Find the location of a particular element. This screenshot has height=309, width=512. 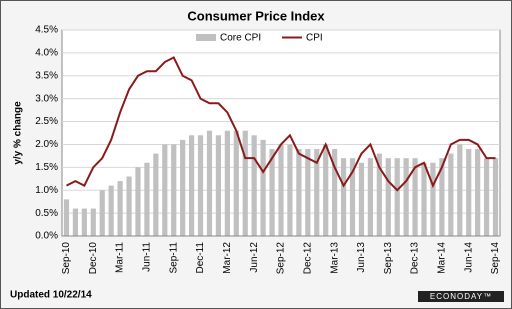

y-tick-label: 3.0% is located at coordinates (46, 98).